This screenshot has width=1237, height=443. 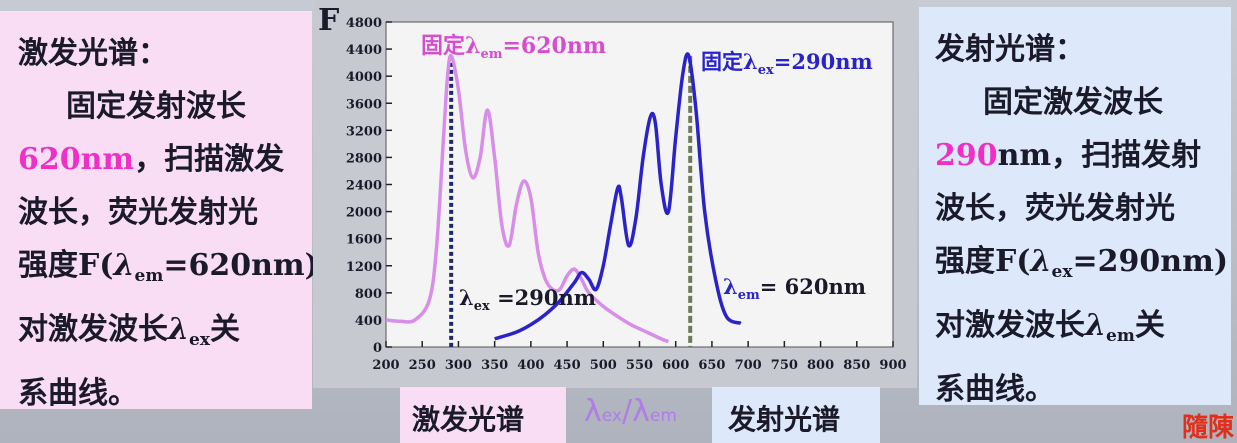 What do you see at coordinates (368, 294) in the screenshot?
I see `y-tick-label: 800` at bounding box center [368, 294].